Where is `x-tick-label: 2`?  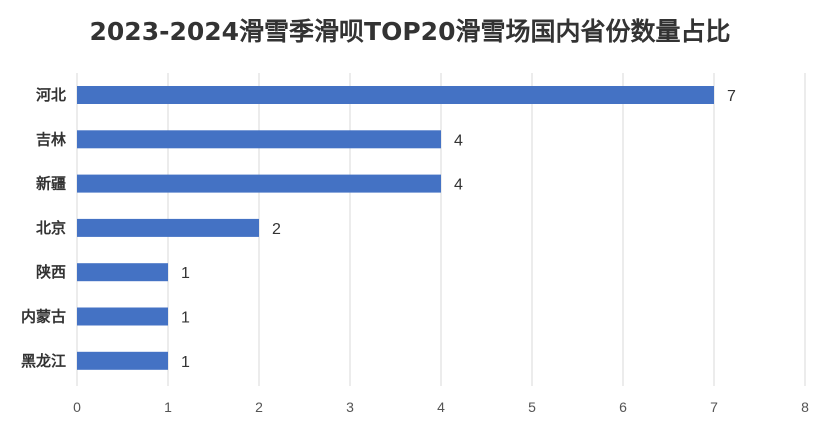
x-tick-label: 2 is located at coordinates (259, 407).